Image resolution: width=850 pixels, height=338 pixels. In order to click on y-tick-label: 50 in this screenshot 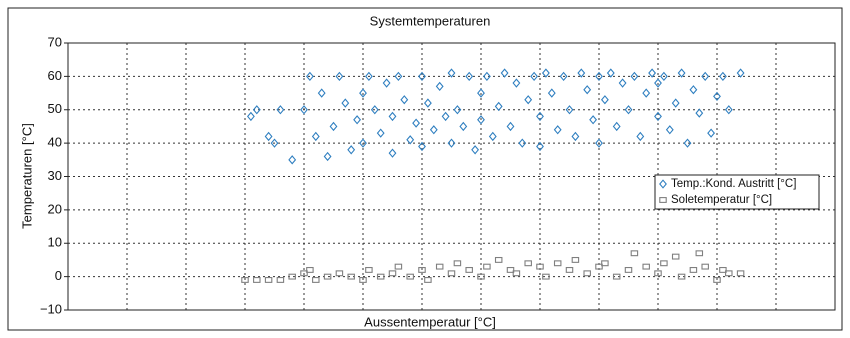, I will do `click(55, 108)`.